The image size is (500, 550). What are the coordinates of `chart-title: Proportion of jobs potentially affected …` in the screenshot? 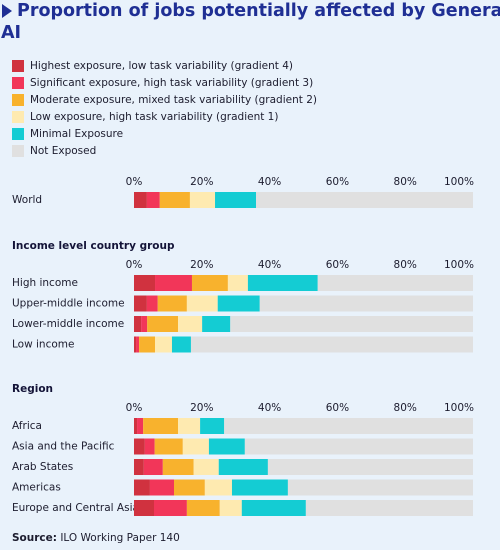 It's located at (250, 22).